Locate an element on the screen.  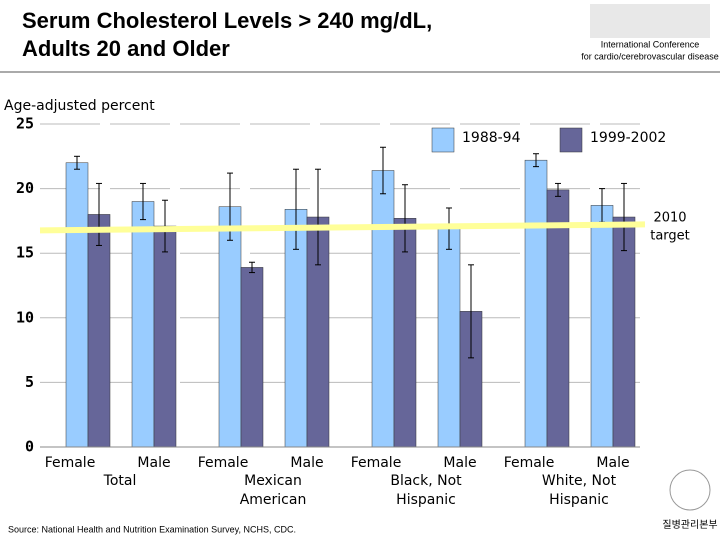
group-label: American is located at coordinates (273, 500).